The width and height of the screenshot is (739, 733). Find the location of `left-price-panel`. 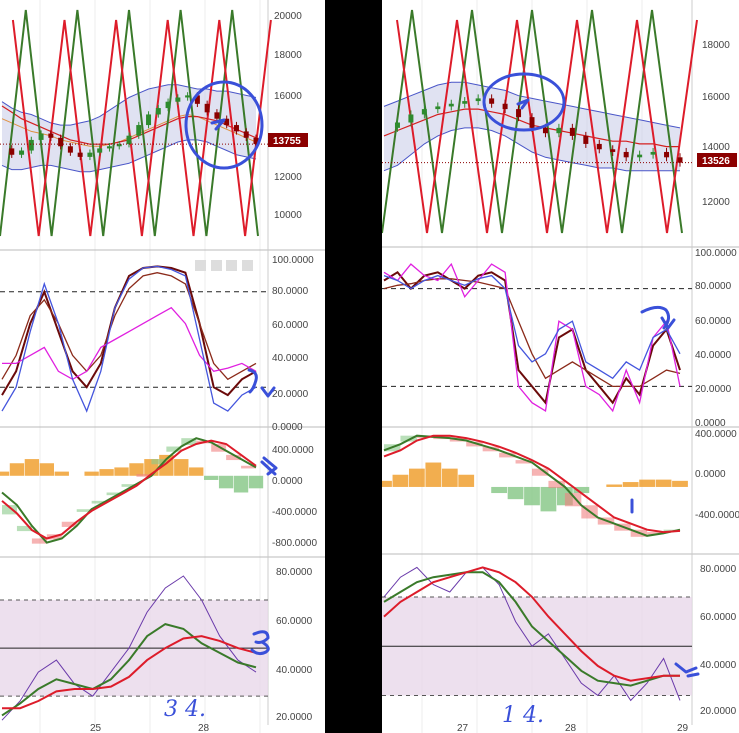

left-price-panel is located at coordinates (136, 123).